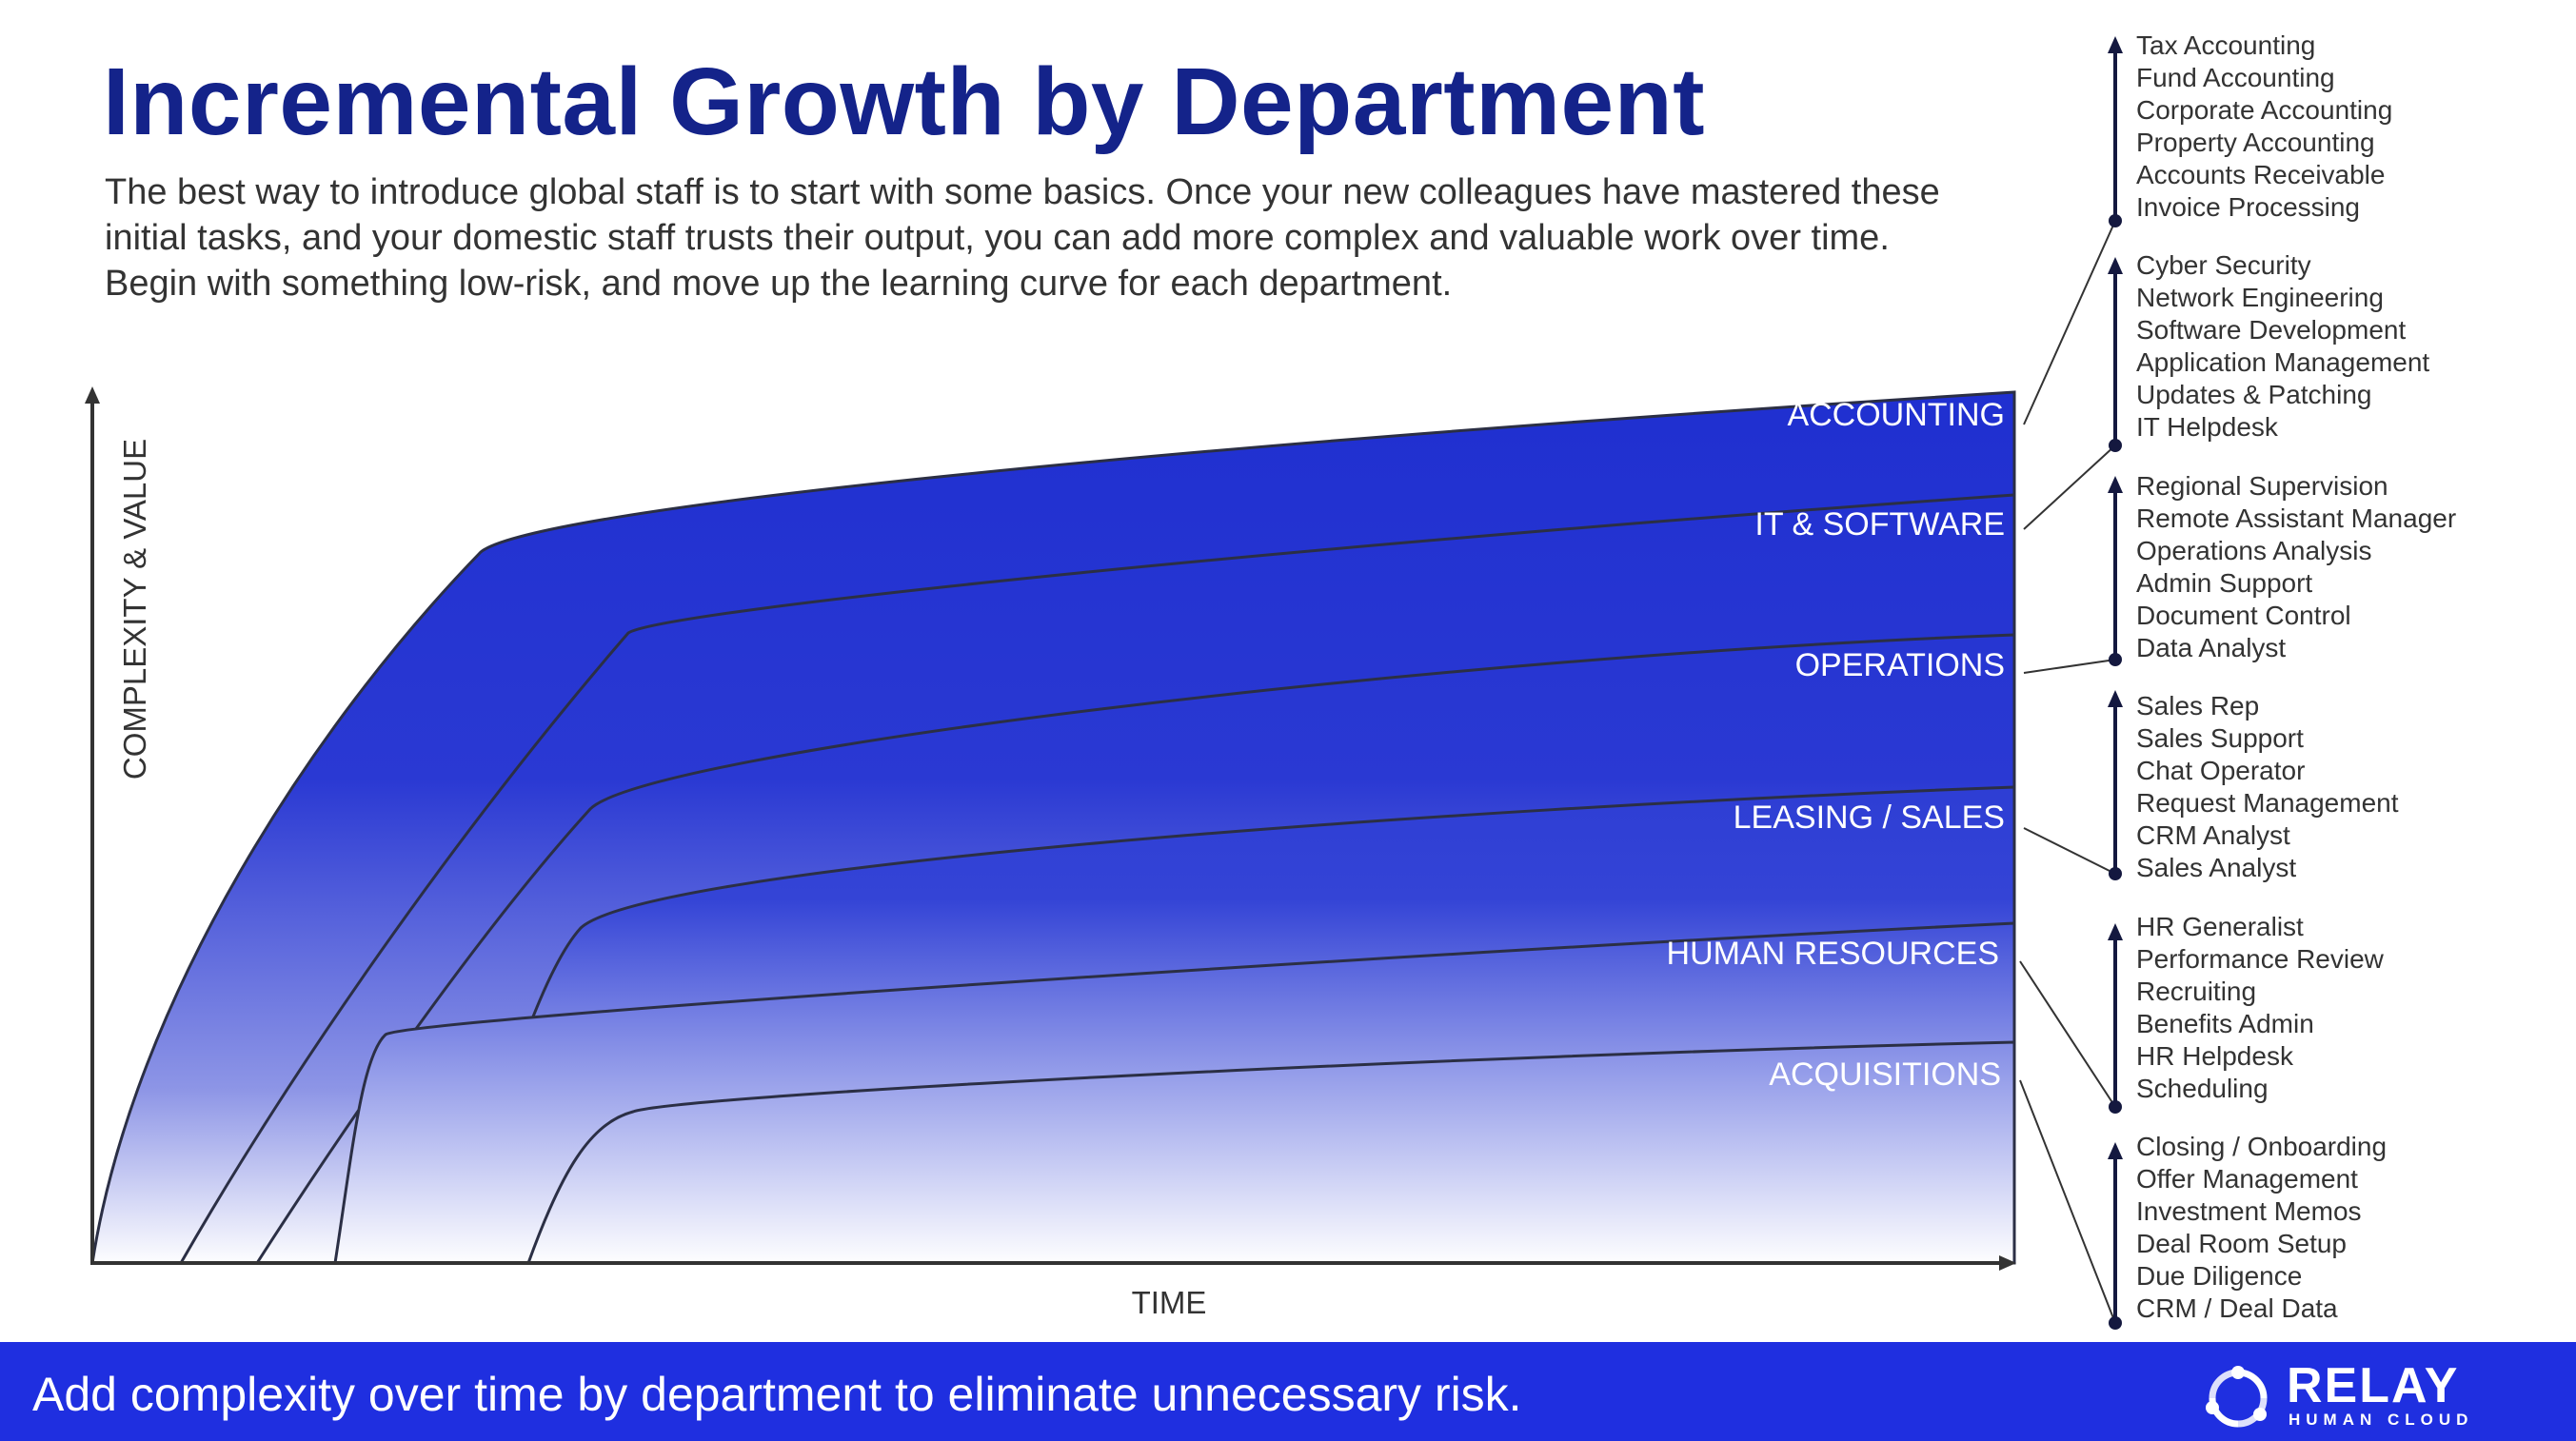 Image resolution: width=2576 pixels, height=1441 pixels. Describe the element at coordinates (2262, 486) in the screenshot. I see `task-item: Regional Supervision` at that location.